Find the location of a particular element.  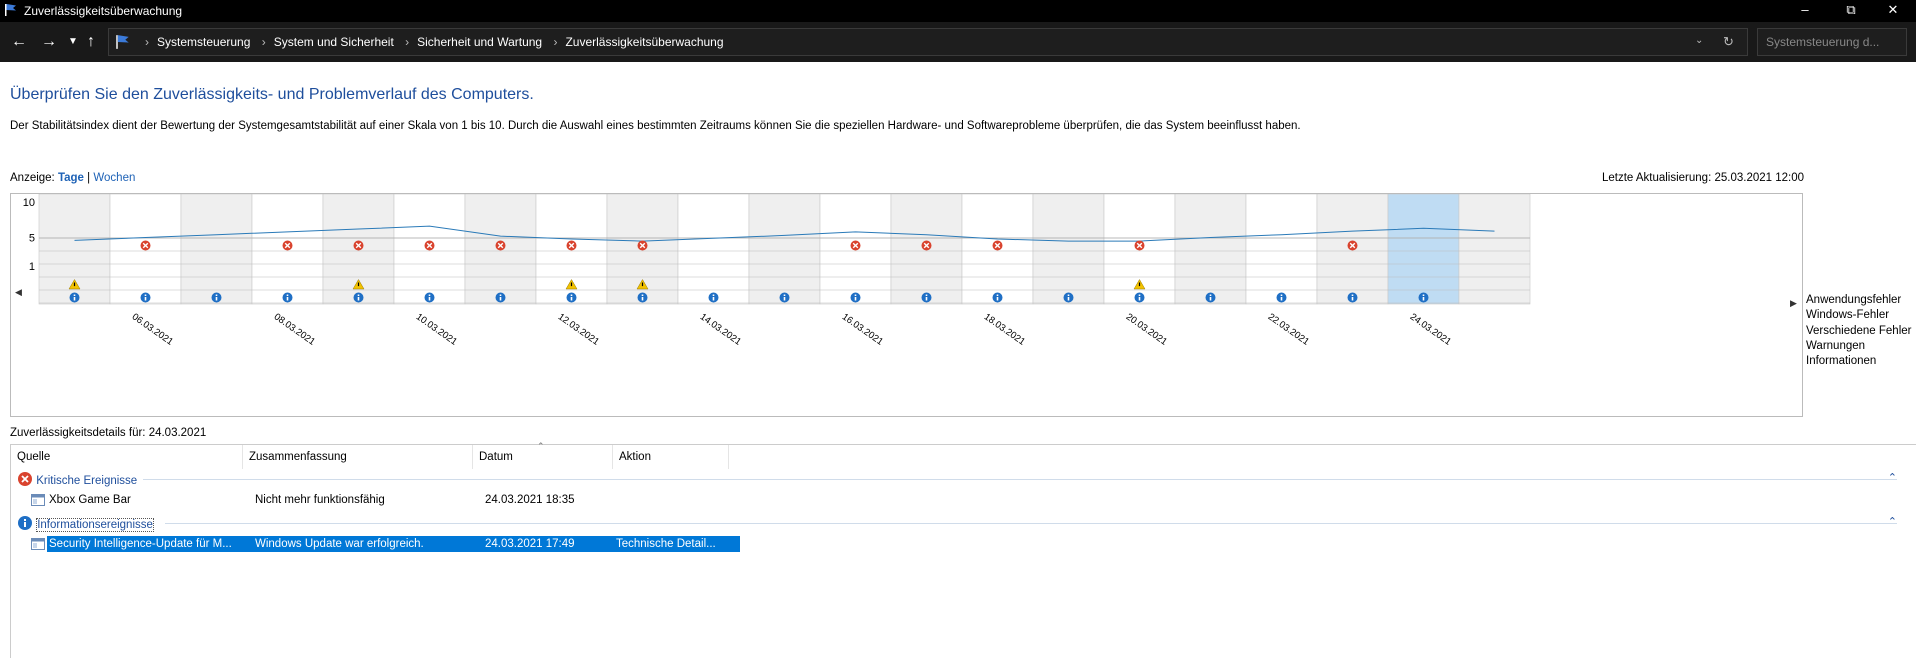

cell-summary: Windows Update war erfolgreich. is located at coordinates (339, 544).